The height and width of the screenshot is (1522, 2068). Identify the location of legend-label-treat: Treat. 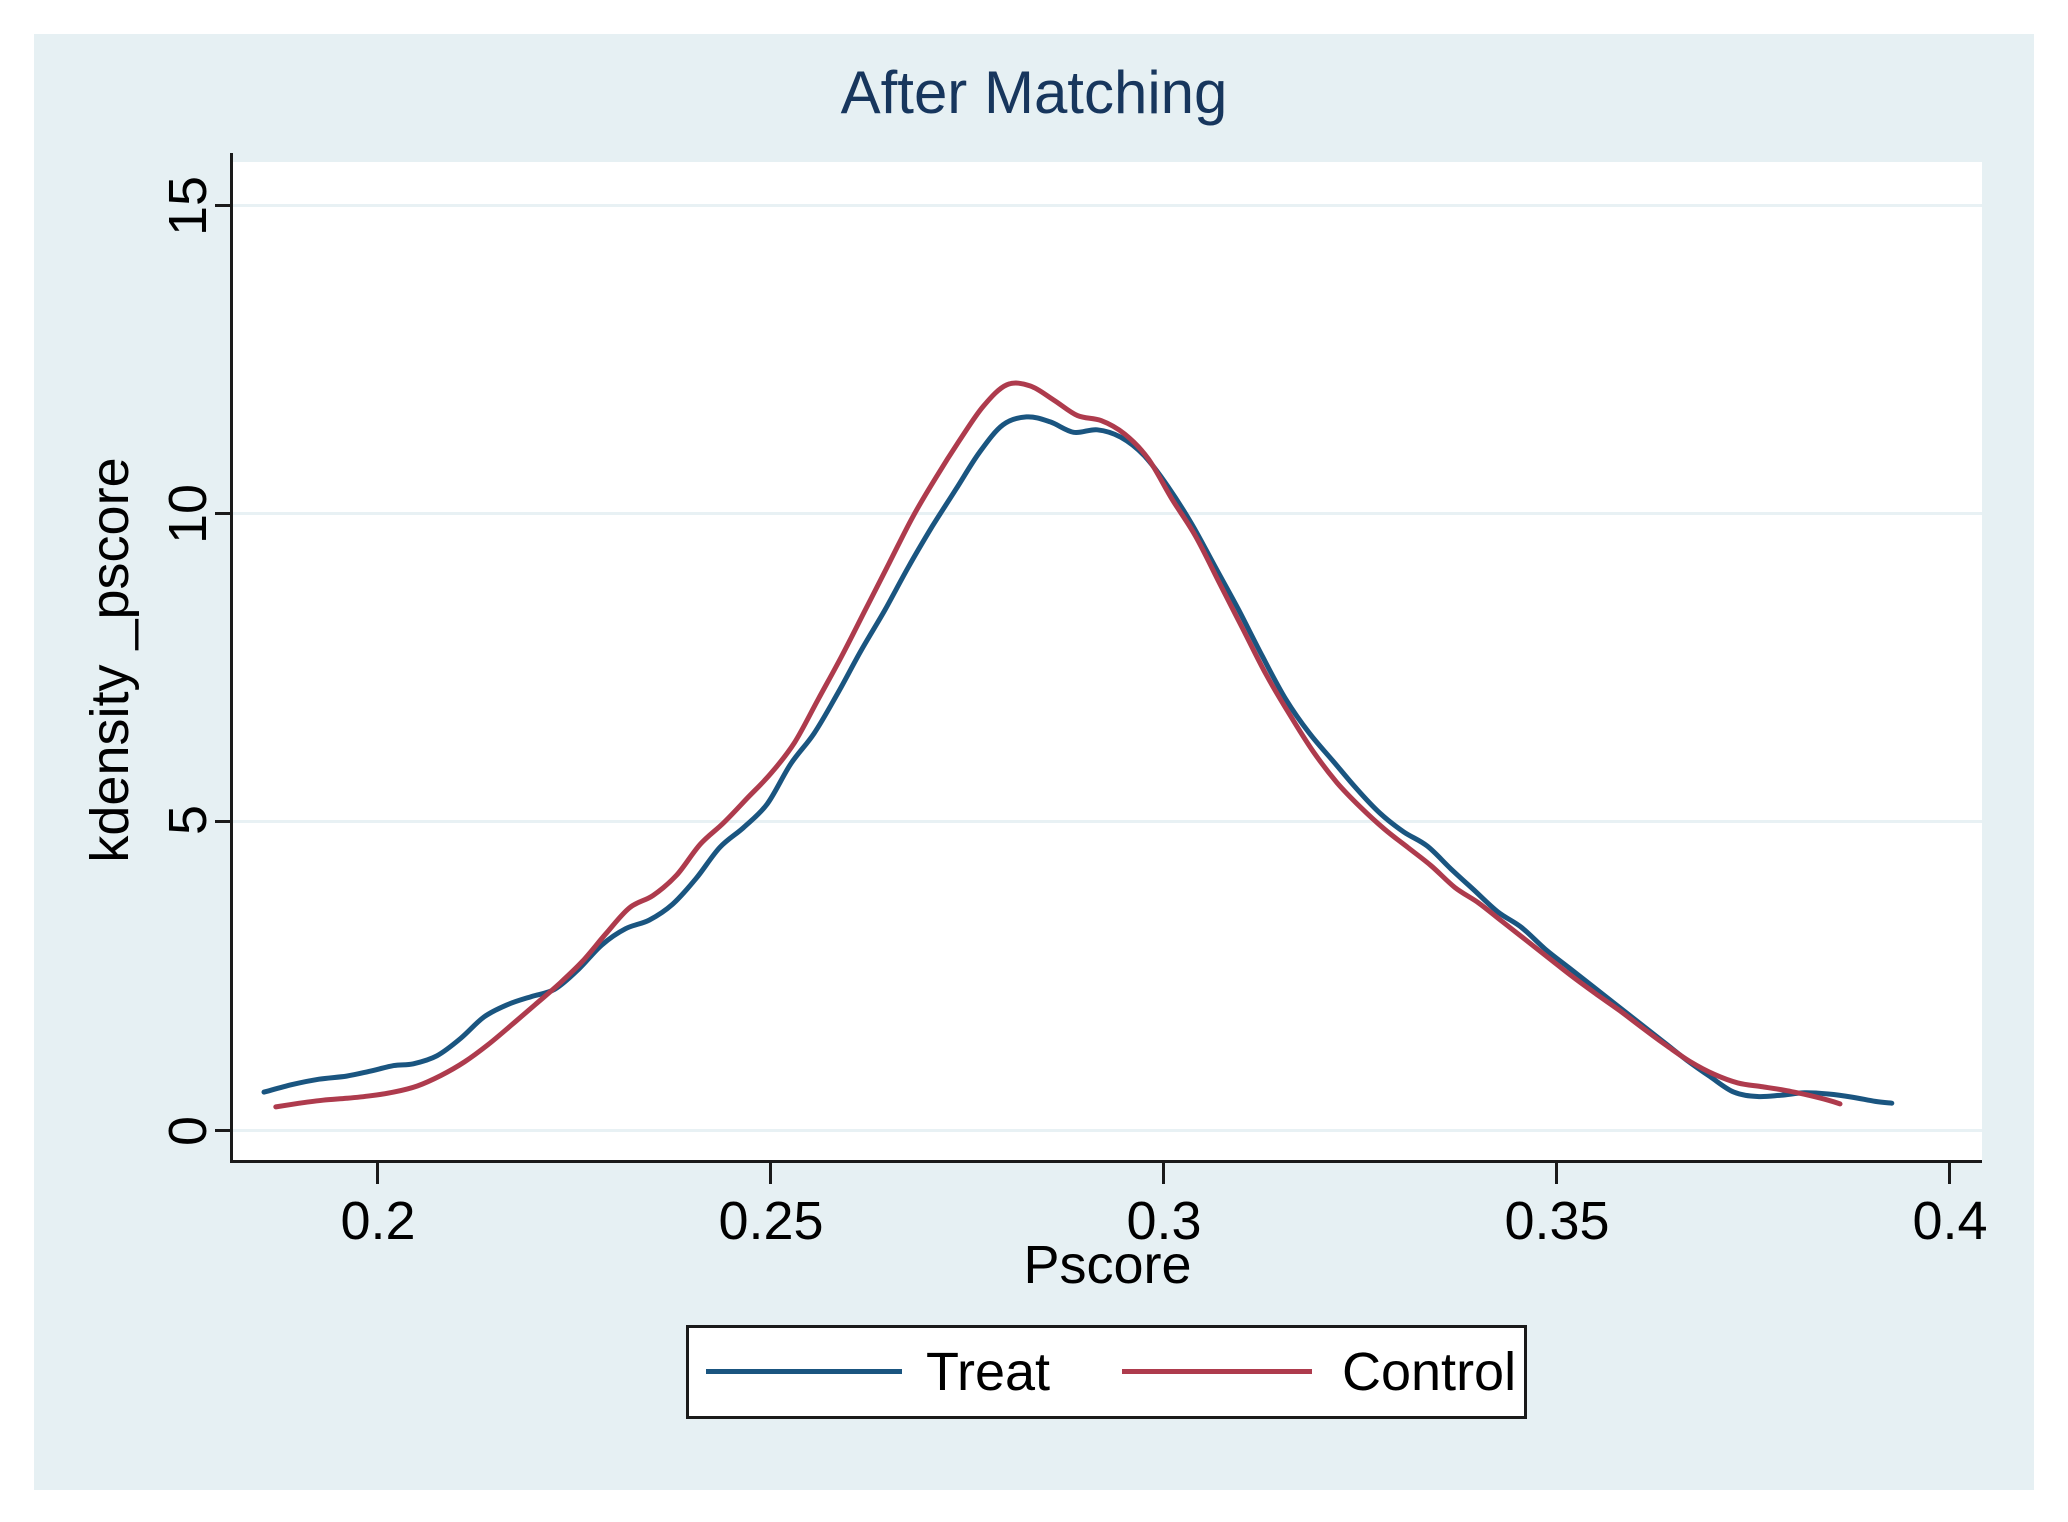
(988, 1372).